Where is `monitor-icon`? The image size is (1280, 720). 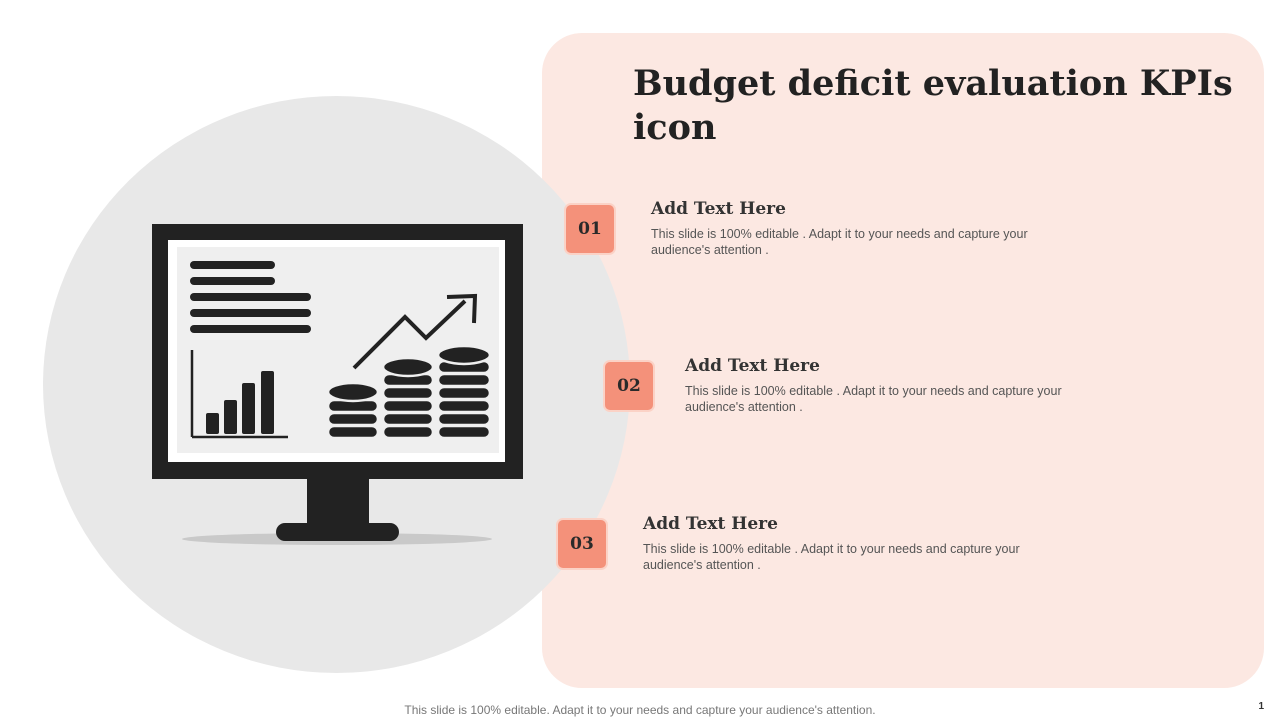 monitor-icon is located at coordinates (337, 384).